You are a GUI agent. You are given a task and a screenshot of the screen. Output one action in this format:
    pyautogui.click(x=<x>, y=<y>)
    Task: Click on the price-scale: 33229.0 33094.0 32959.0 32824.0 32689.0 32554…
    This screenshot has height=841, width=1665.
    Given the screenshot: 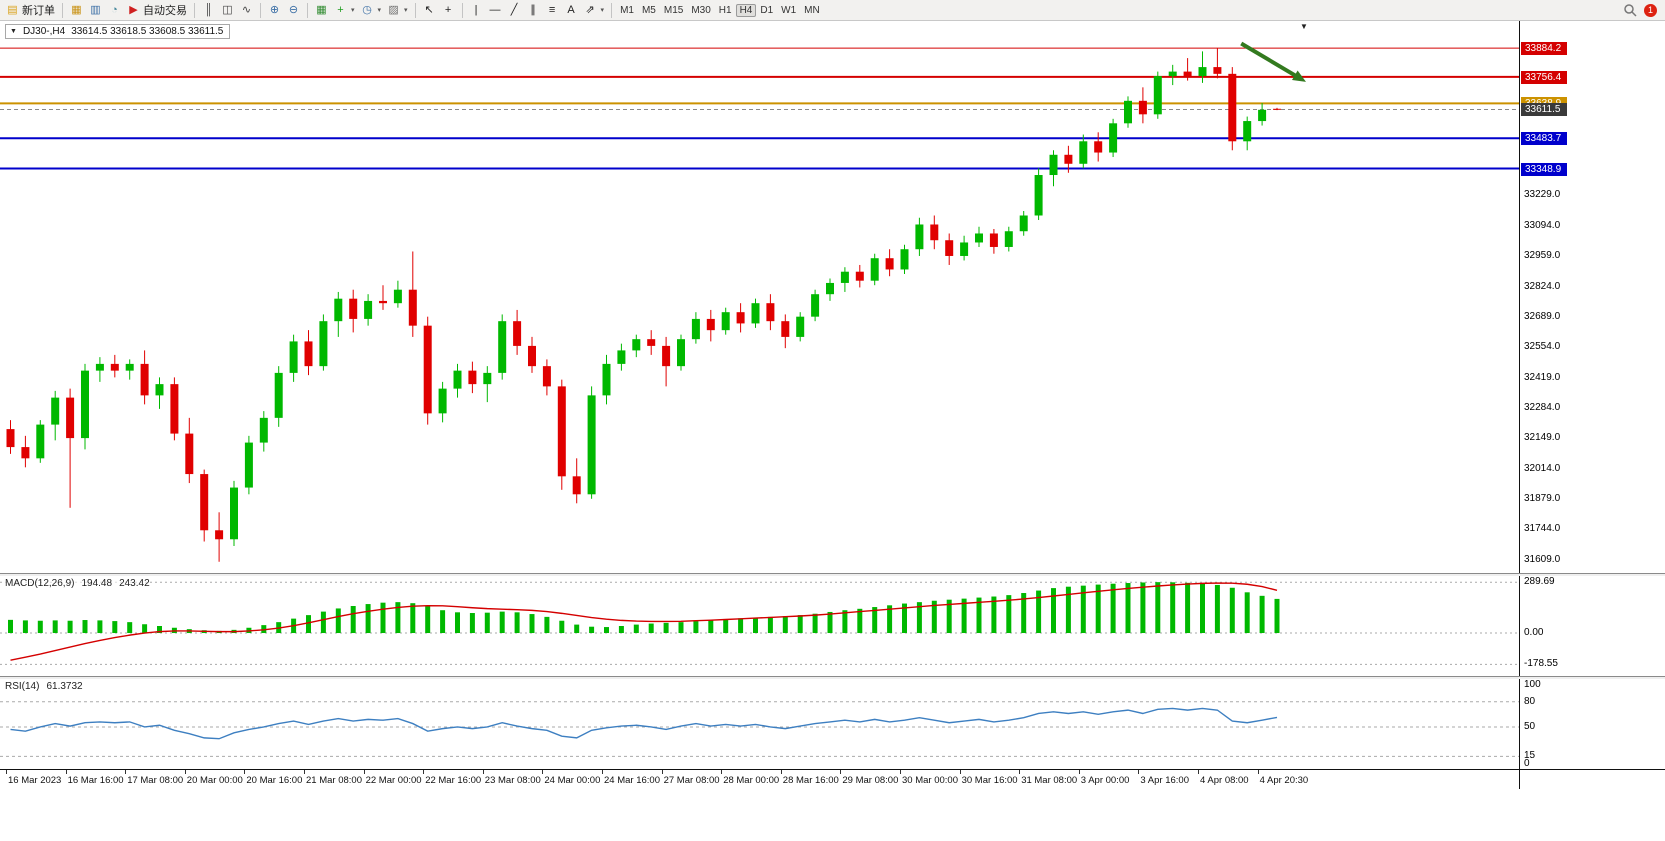 What is the action you would take?
    pyautogui.click(x=1592, y=297)
    